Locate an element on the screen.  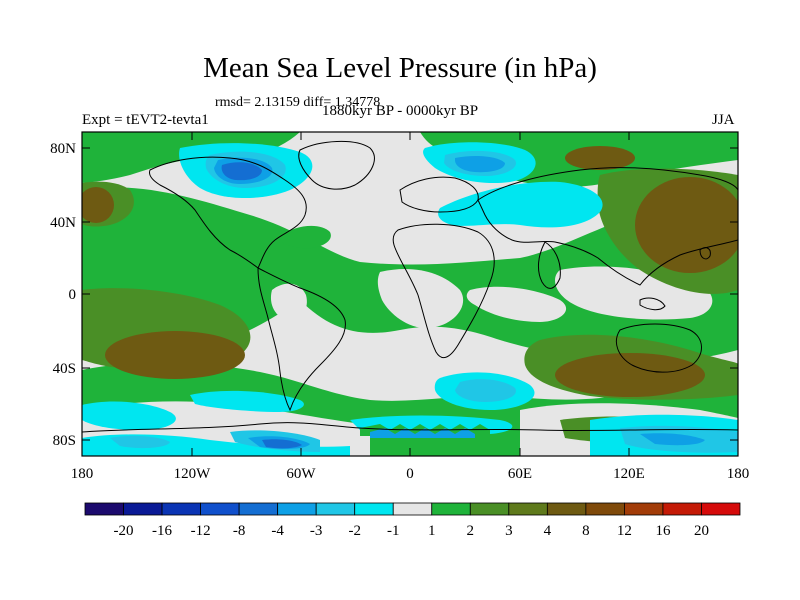
lon-label-60w: 60W is located at coordinates (301, 474).